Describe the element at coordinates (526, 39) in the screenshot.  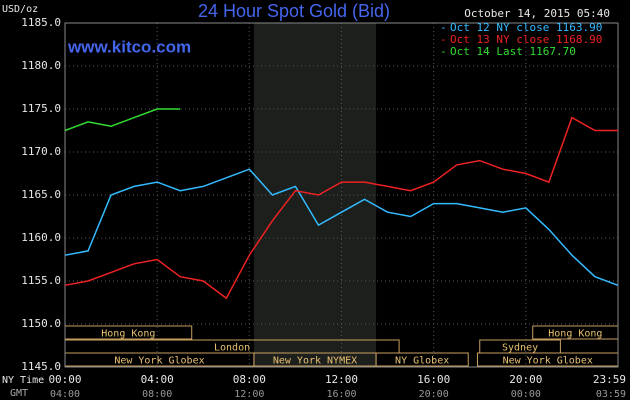
I see `legend-label: Oct 13 NY close 1168.90` at that location.